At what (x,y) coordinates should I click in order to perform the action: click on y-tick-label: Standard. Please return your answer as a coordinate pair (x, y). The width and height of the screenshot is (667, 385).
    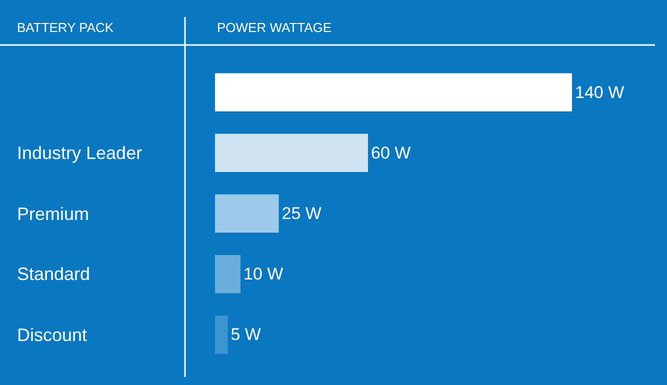
    Looking at the image, I should click on (53, 274).